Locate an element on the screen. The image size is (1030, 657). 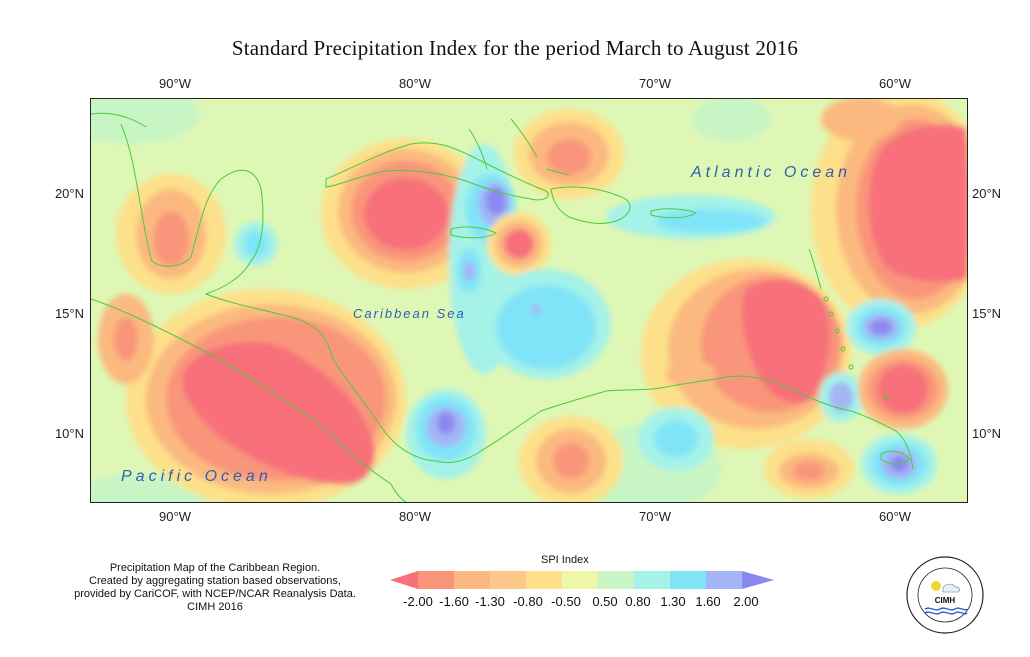
legend-arrow-right is located at coordinates (758, 580).